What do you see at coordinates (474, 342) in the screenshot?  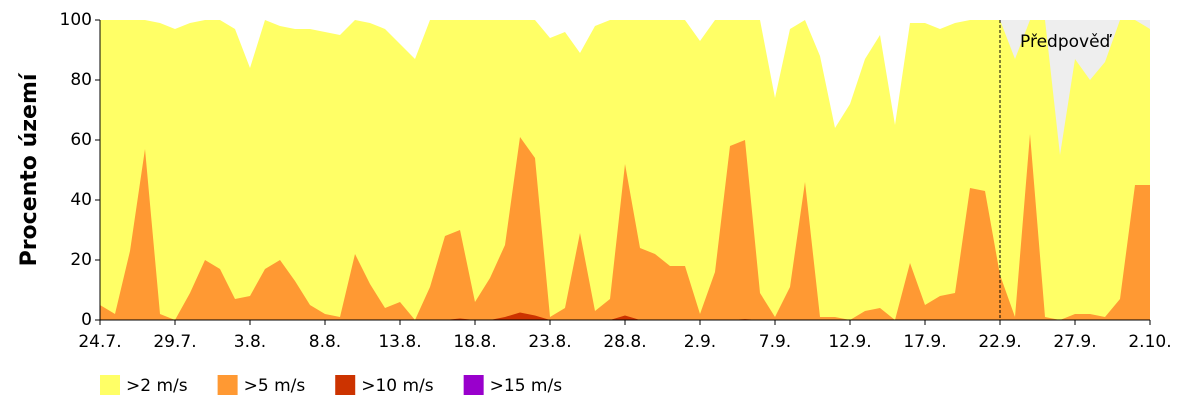 I see `x-tick-label: 18.8.` at bounding box center [474, 342].